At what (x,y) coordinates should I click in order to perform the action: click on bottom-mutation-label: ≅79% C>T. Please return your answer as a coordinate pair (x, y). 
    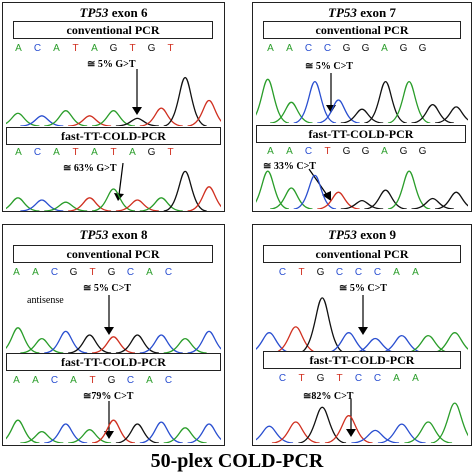
    Looking at the image, I should click on (108, 396).